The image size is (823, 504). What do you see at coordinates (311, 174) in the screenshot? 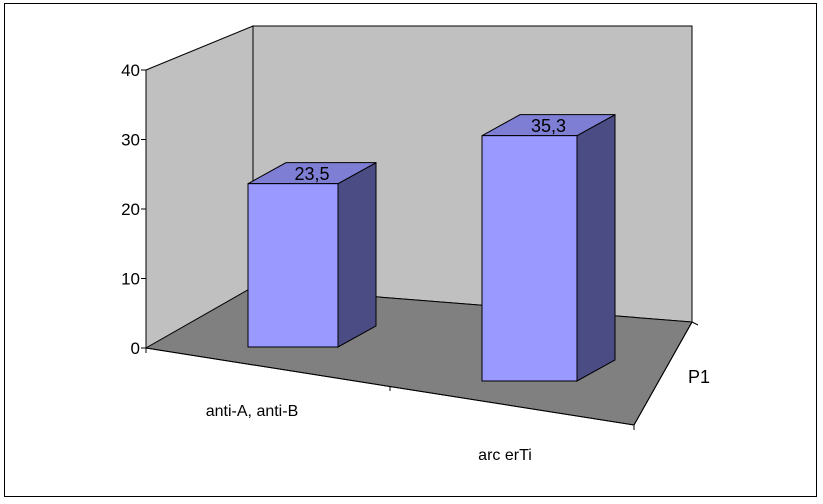
I see `data-label: 23,5` at bounding box center [311, 174].